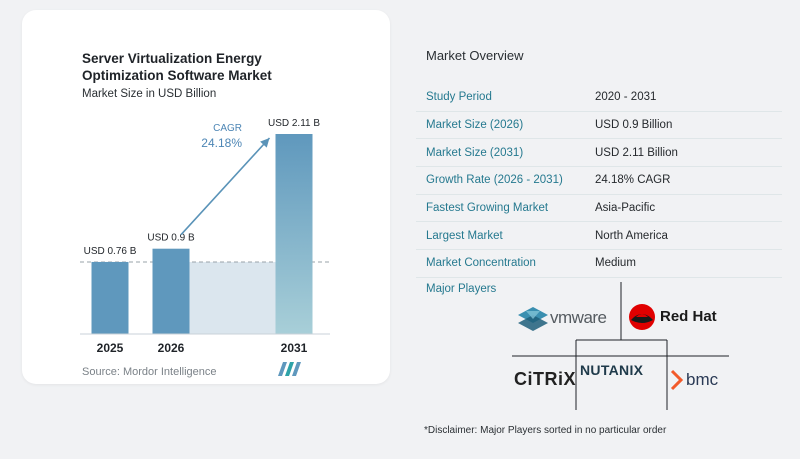 The width and height of the screenshot is (800, 459). I want to click on overview-row: Study Period 2020 - 2031, so click(599, 98).